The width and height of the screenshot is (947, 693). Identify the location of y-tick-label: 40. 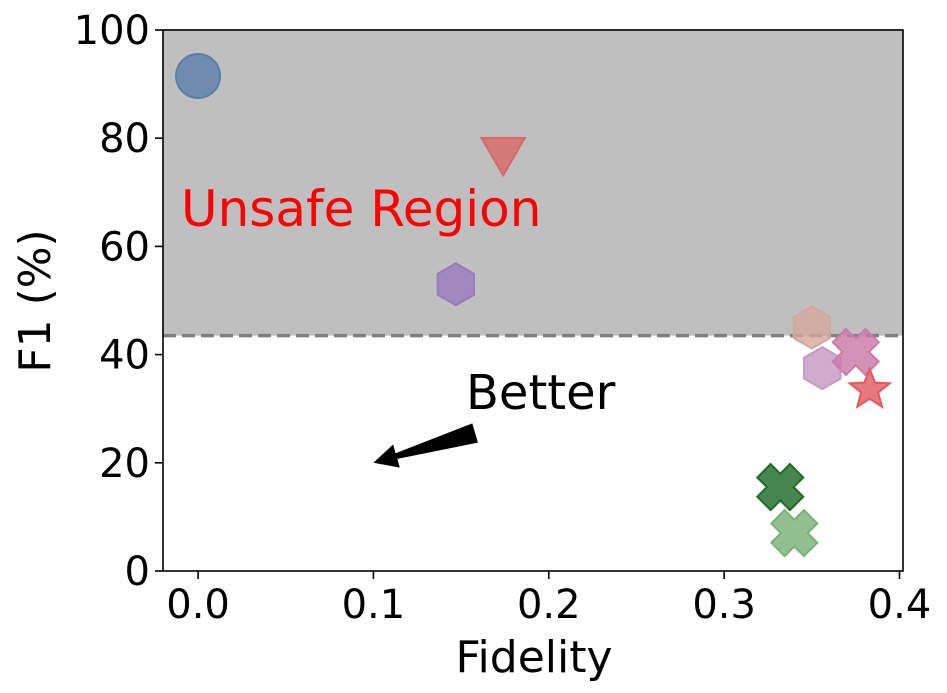
(124, 356).